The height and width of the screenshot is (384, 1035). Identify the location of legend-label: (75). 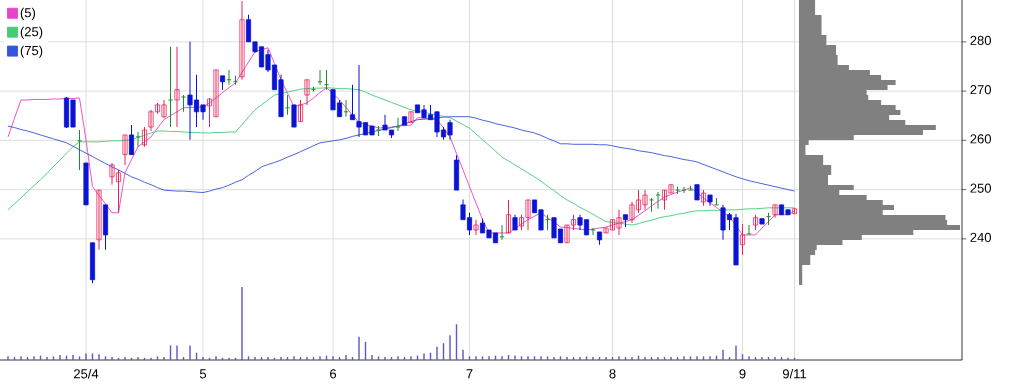
(31, 51).